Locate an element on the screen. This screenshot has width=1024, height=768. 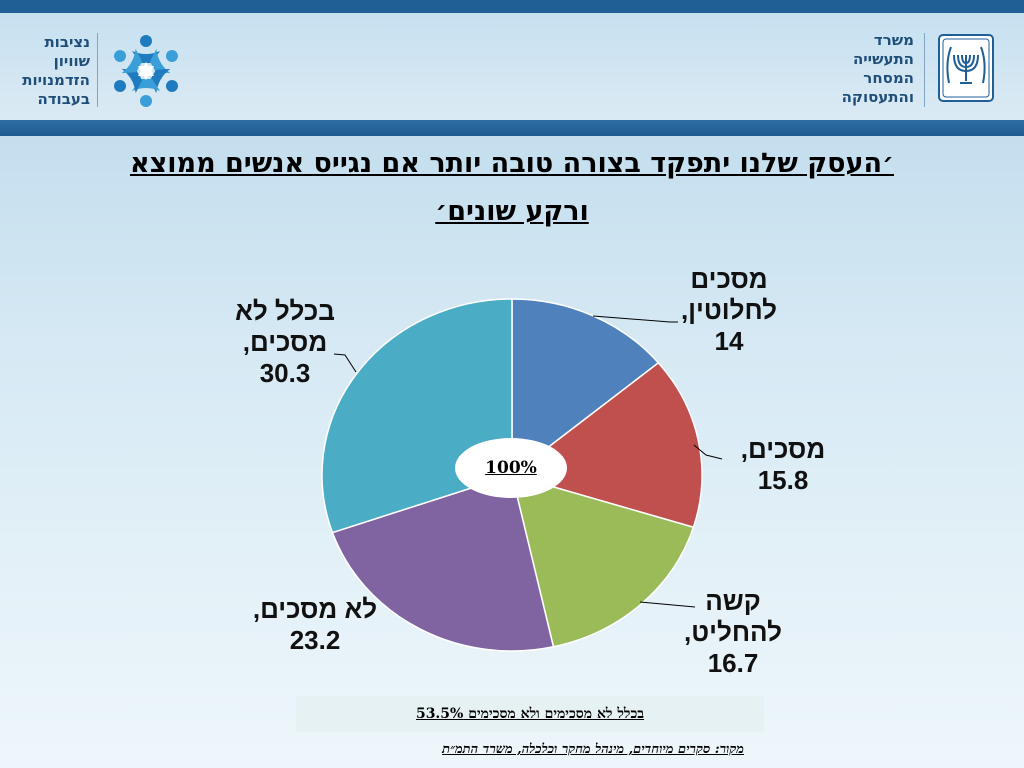
data-label-3: לא מסכים, 23.2 is located at coordinates (315, 624).